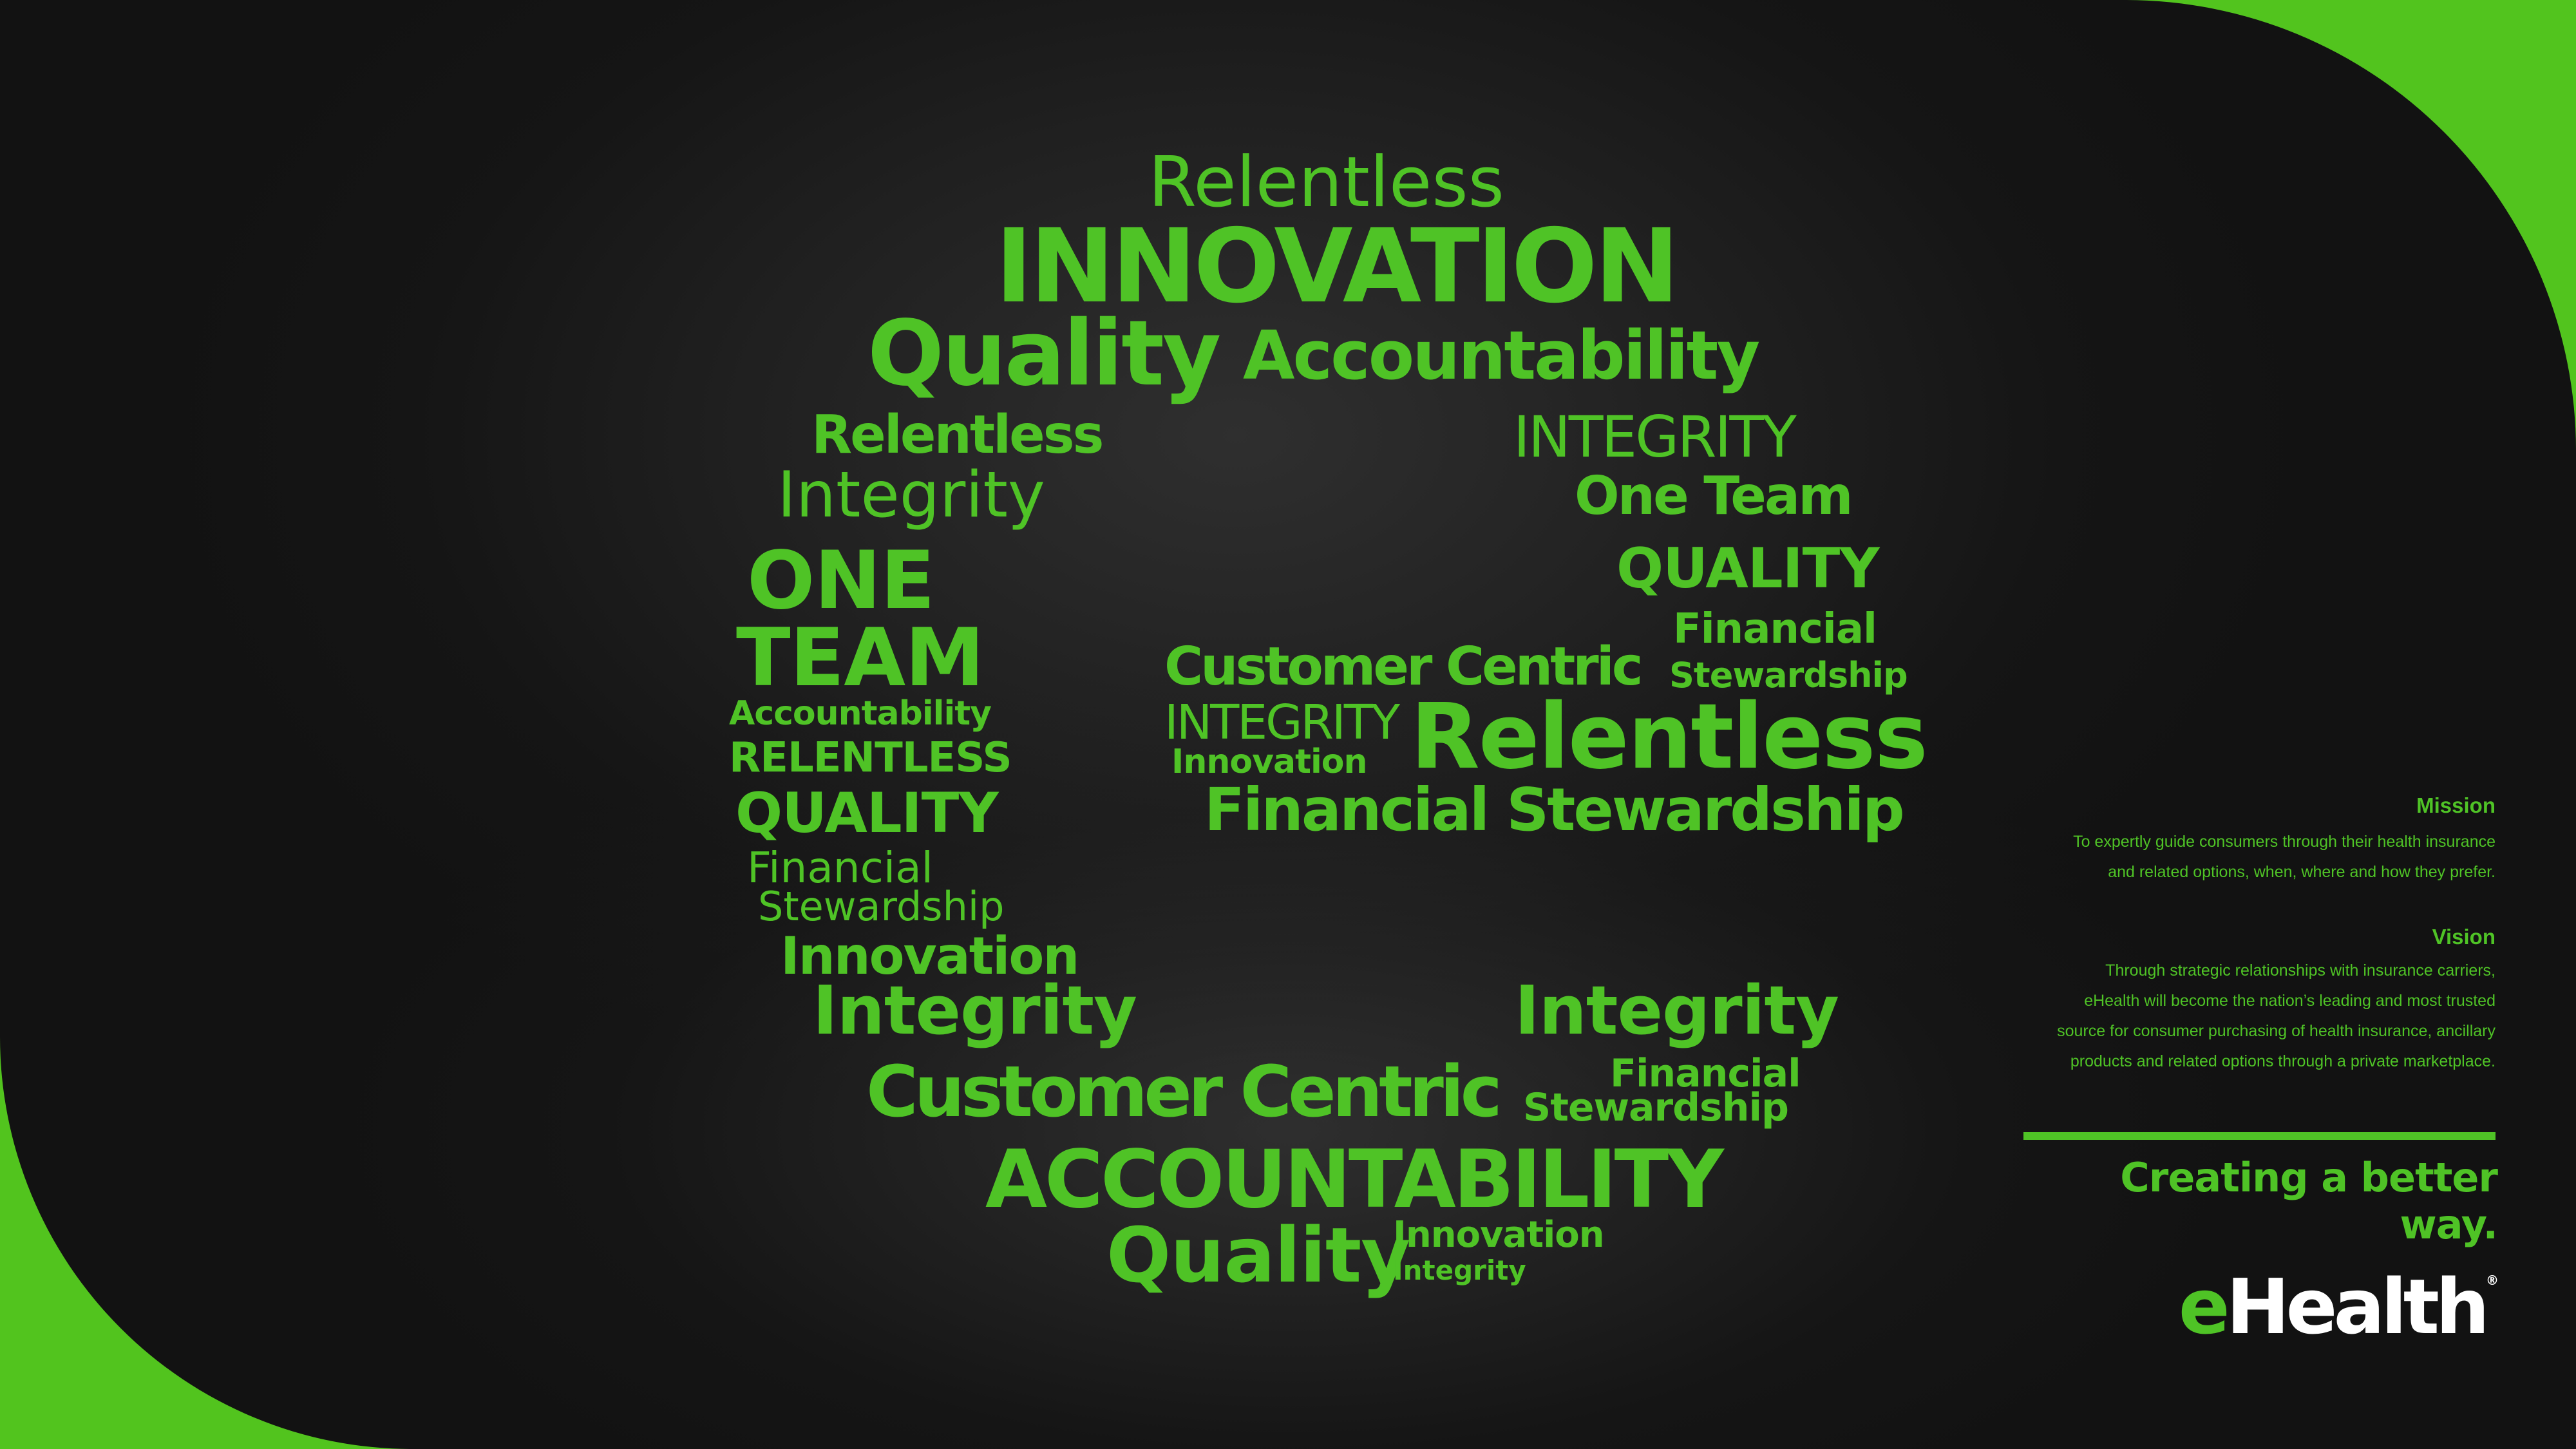 Image resolution: width=2576 pixels, height=1449 pixels. Describe the element at coordinates (841, 581) in the screenshot. I see `word-one: ONE` at that location.